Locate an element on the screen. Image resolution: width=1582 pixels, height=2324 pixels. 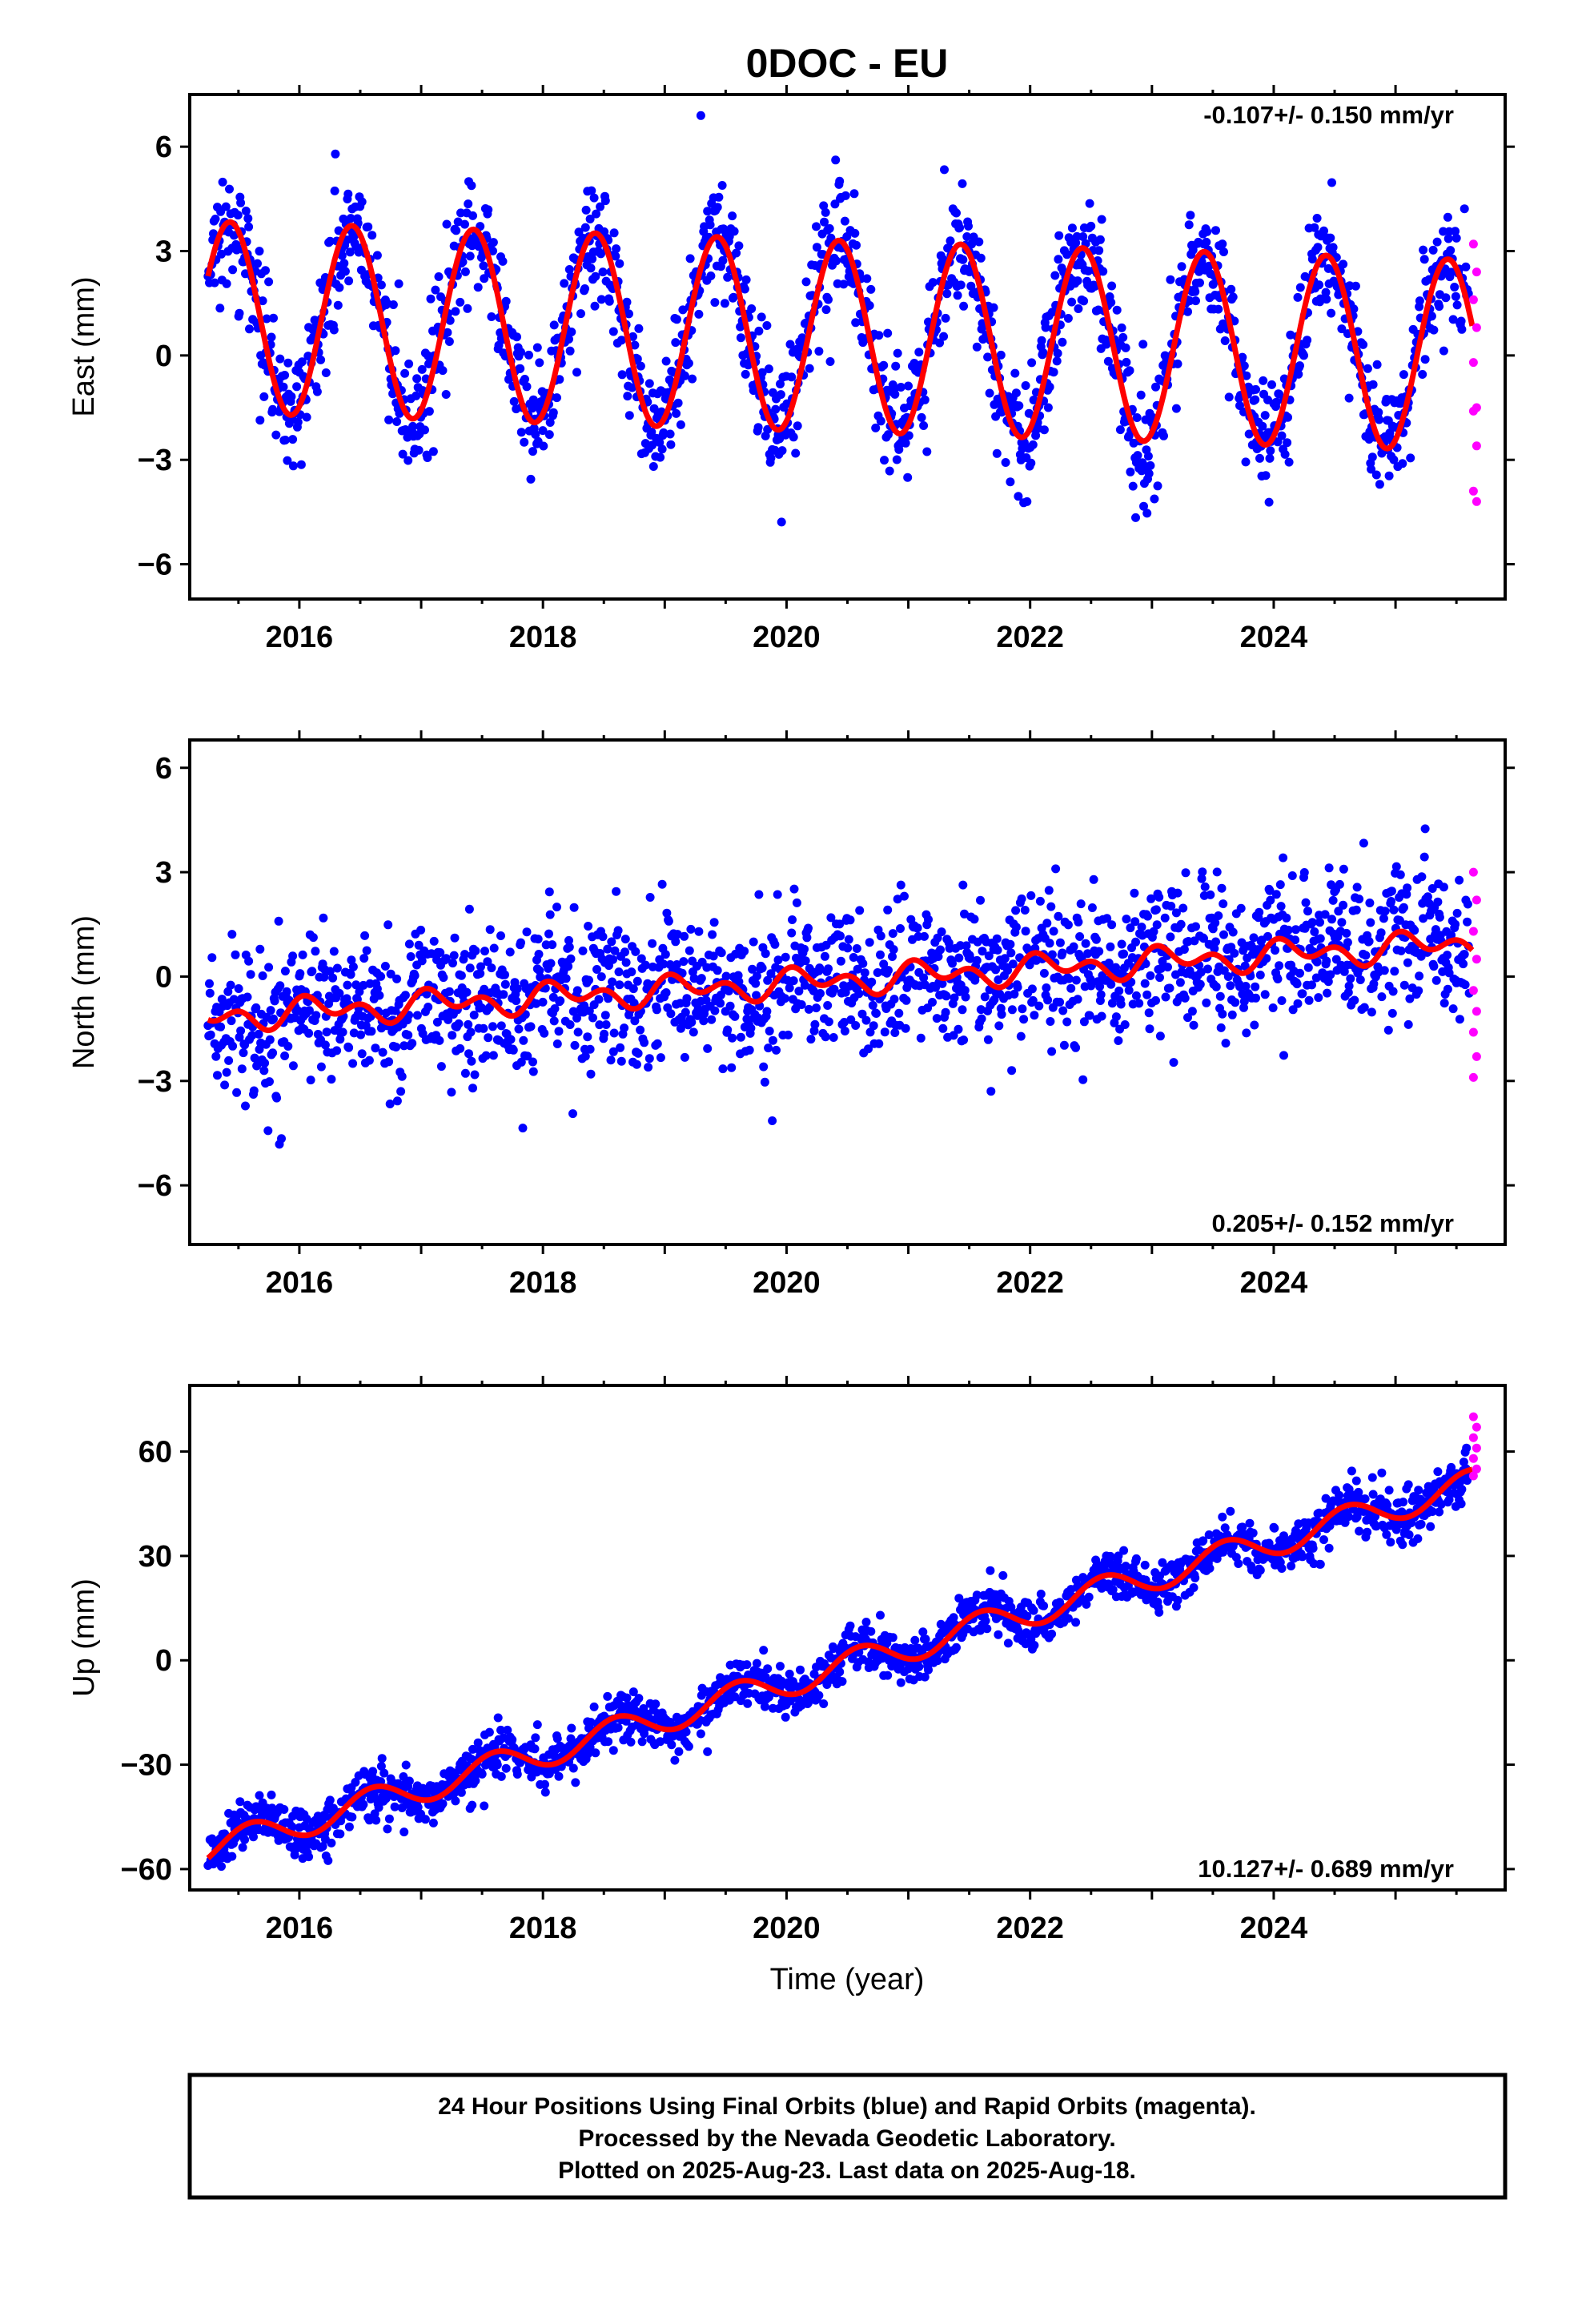
x-tick-label: 2018 is located at coordinates (543, 1283).